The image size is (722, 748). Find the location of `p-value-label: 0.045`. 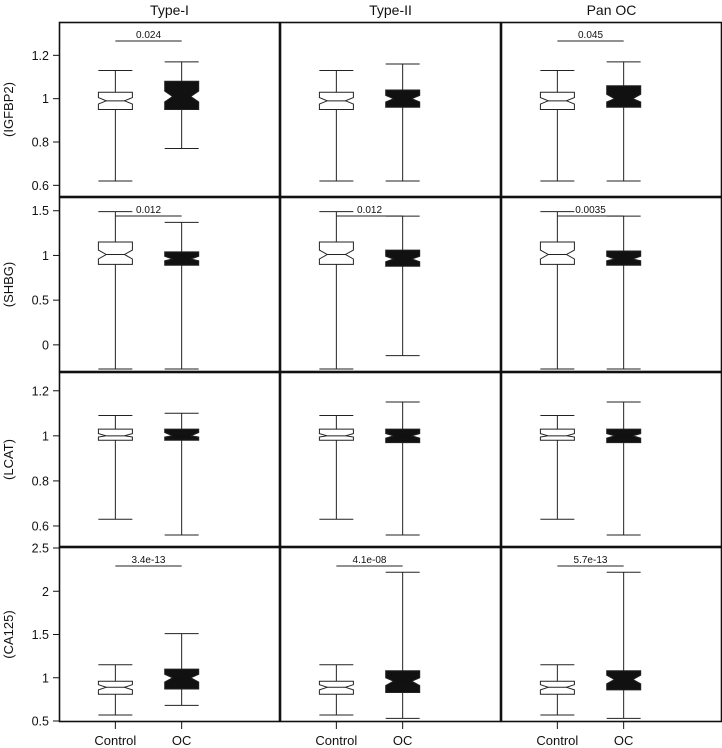

p-value-label: 0.045 is located at coordinates (590, 35).